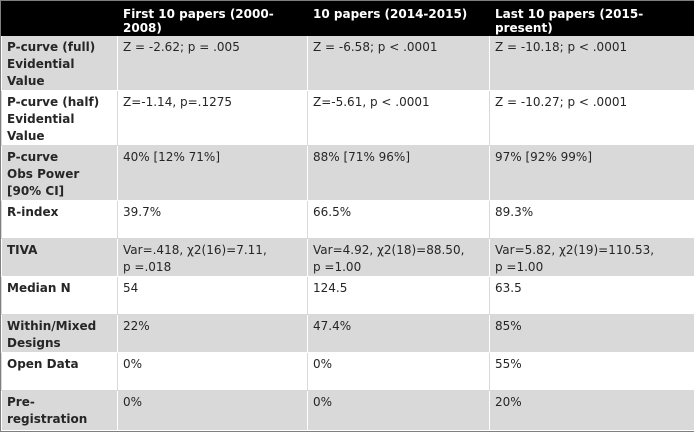  I want to click on table-row-open-data: Open Data 0% 0% 55%, so click(348, 372).